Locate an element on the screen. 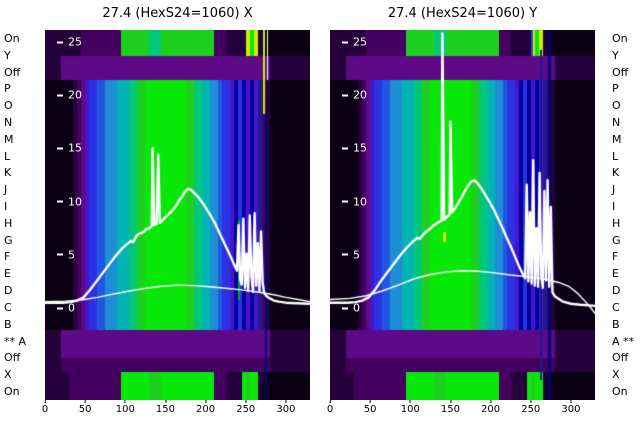  panel-title-y: 27.4 (HexS24=1060) Y is located at coordinates (462, 13).